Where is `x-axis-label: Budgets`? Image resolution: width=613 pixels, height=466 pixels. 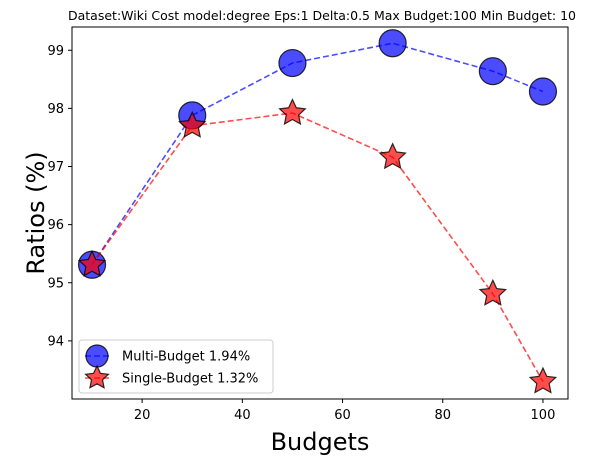 x-axis-label: Budgets is located at coordinates (320, 442).